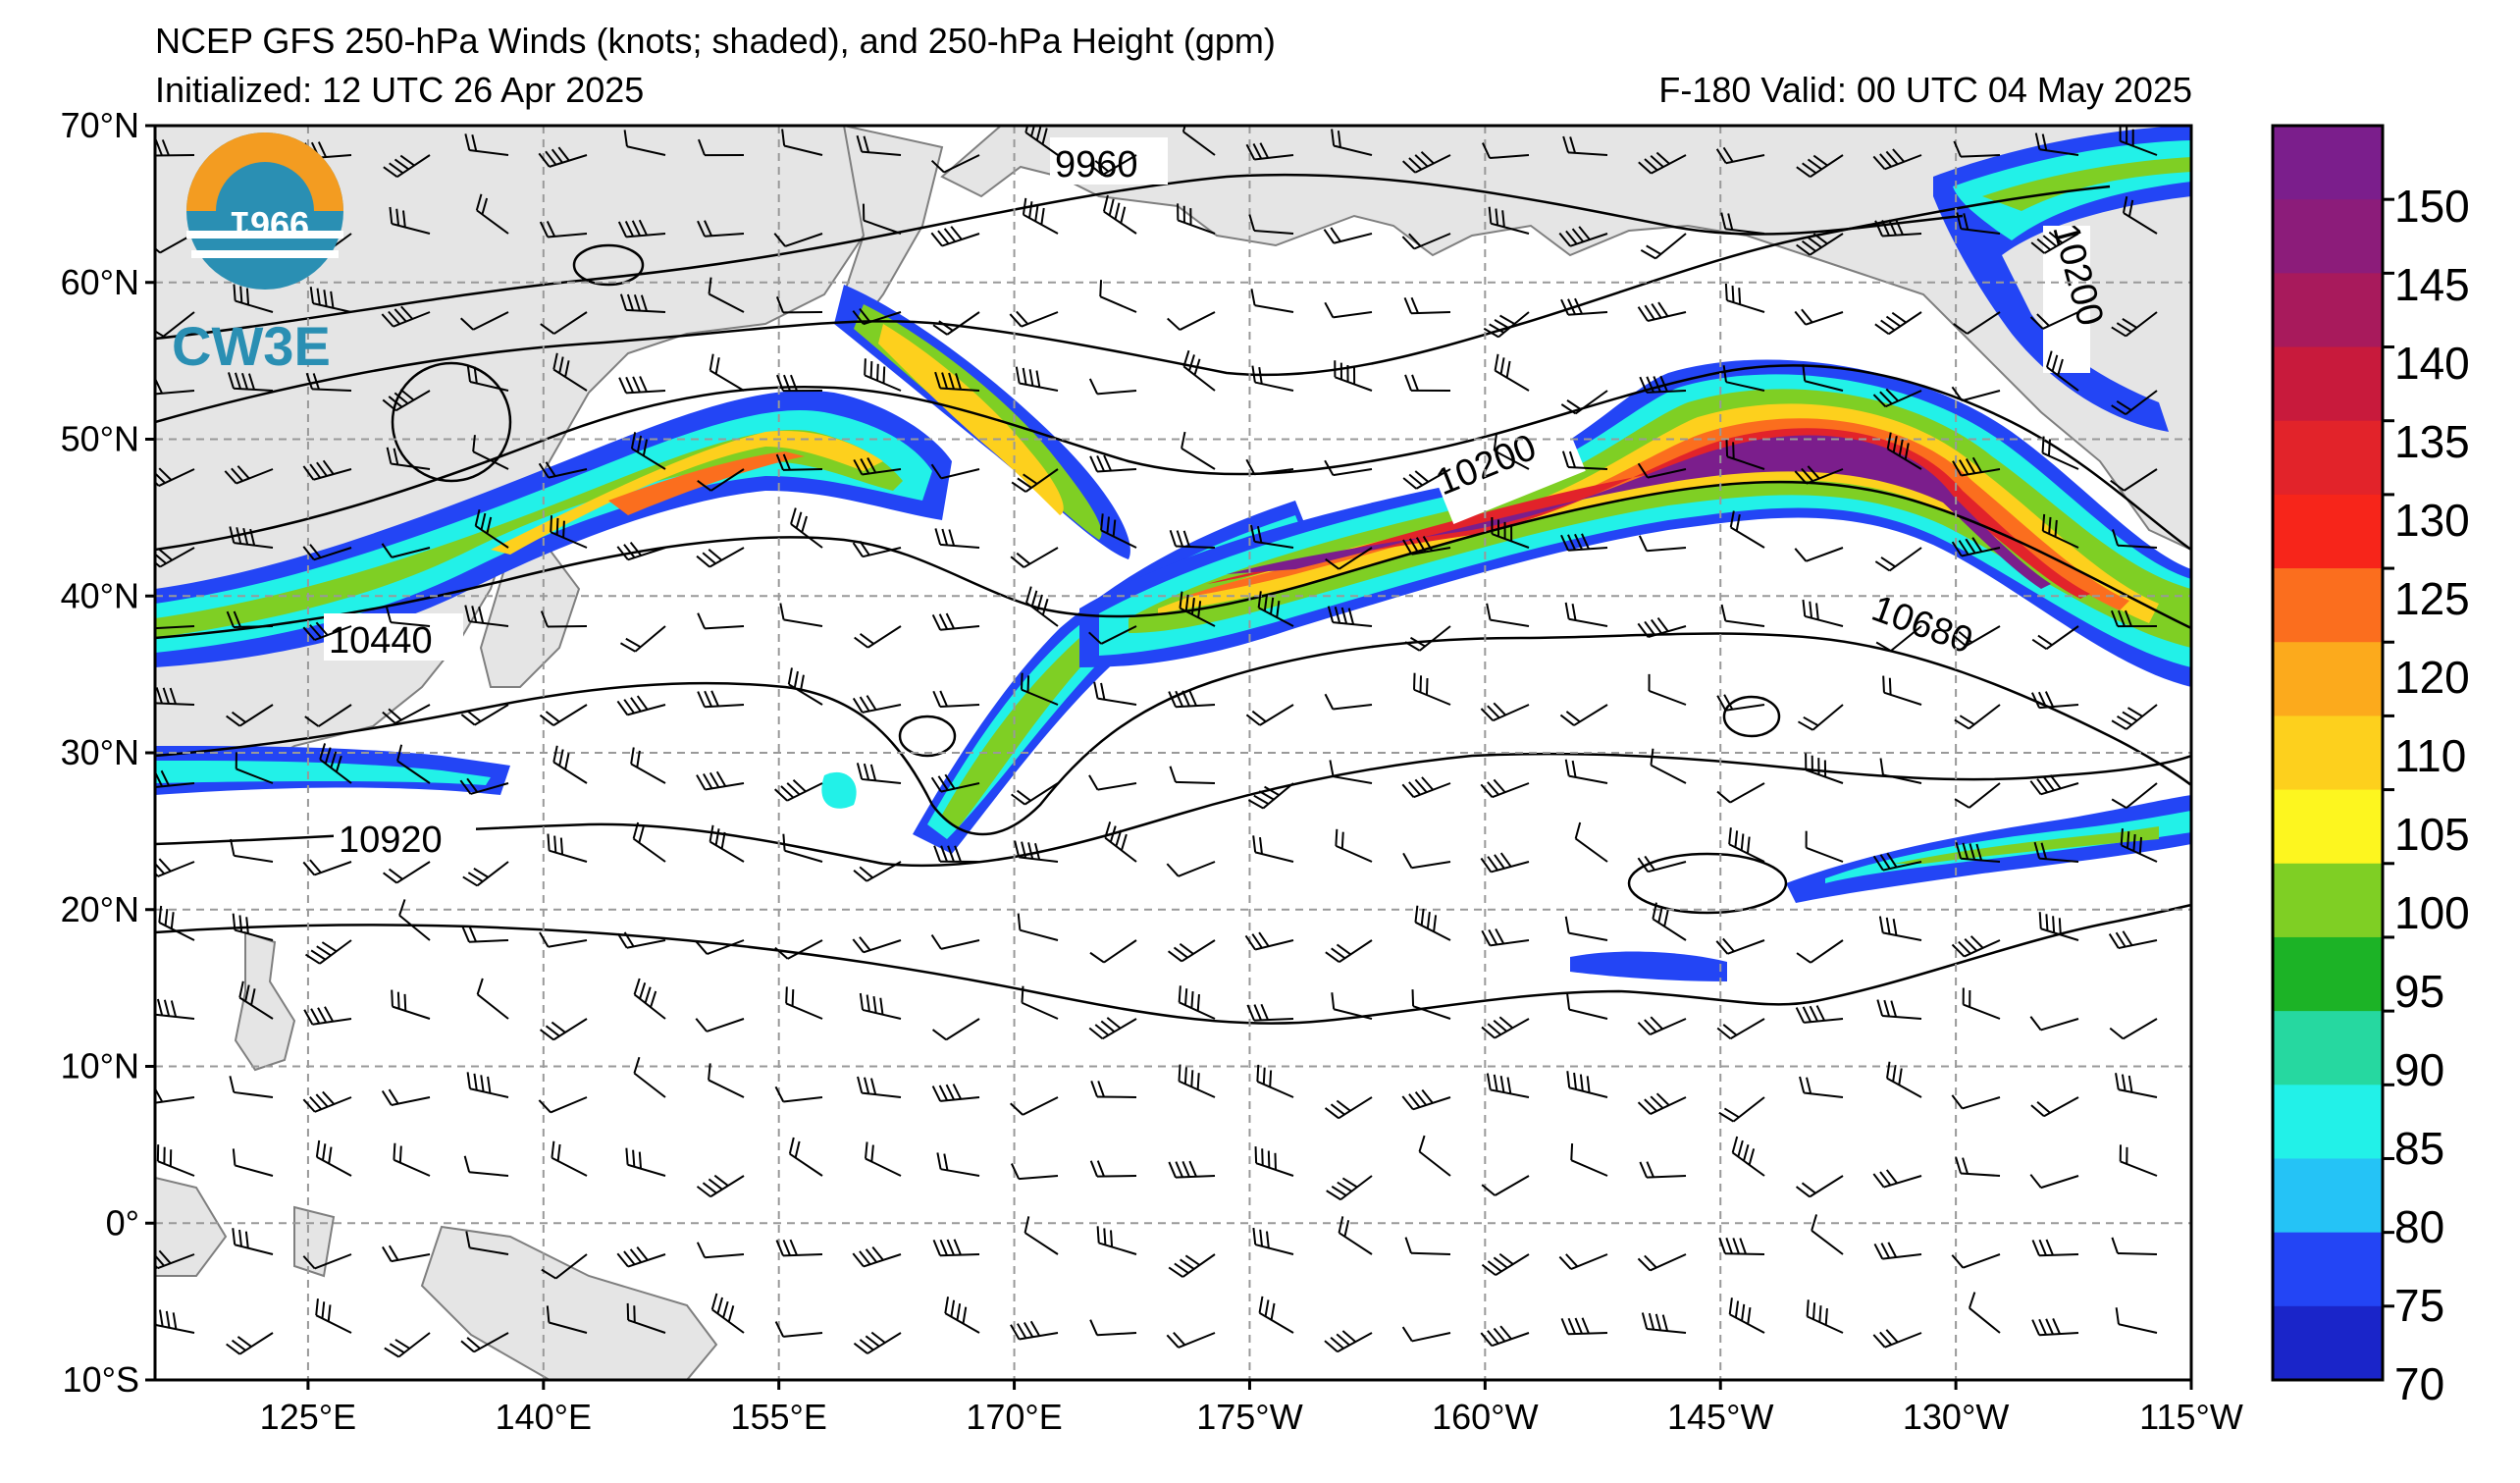 The image size is (2520, 1483). I want to click on cbar-label-125: 125, so click(2432, 598).